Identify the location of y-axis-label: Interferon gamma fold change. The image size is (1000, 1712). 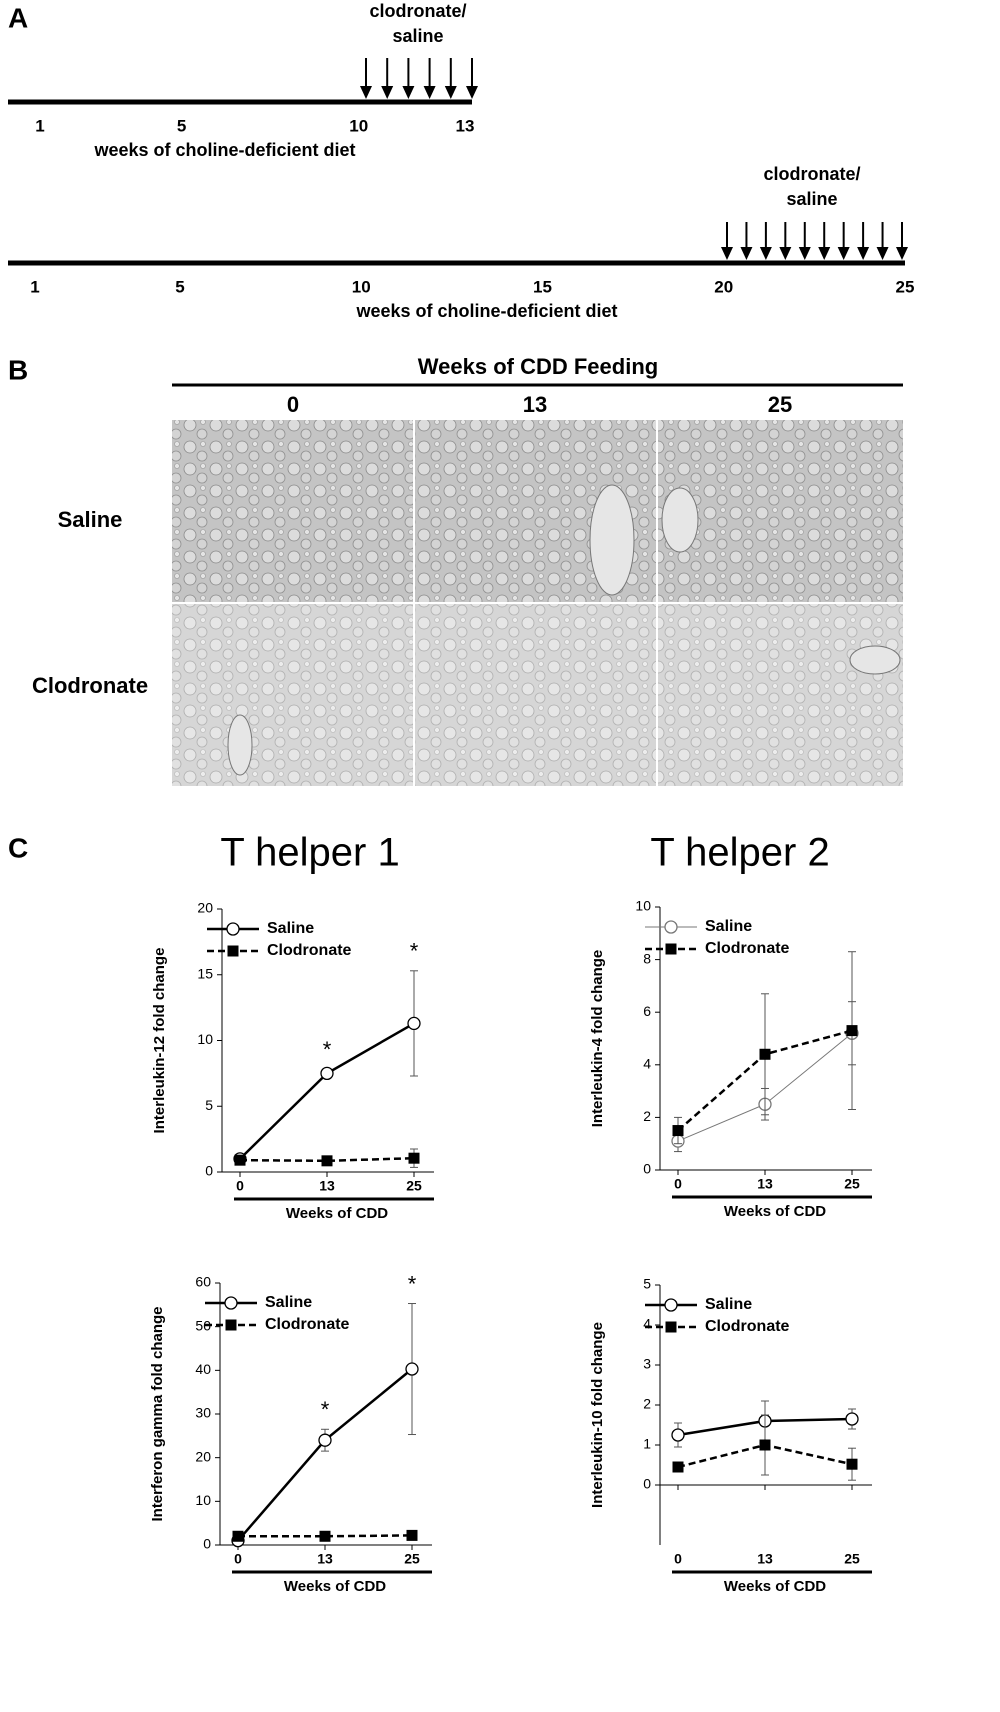
(157, 1413).